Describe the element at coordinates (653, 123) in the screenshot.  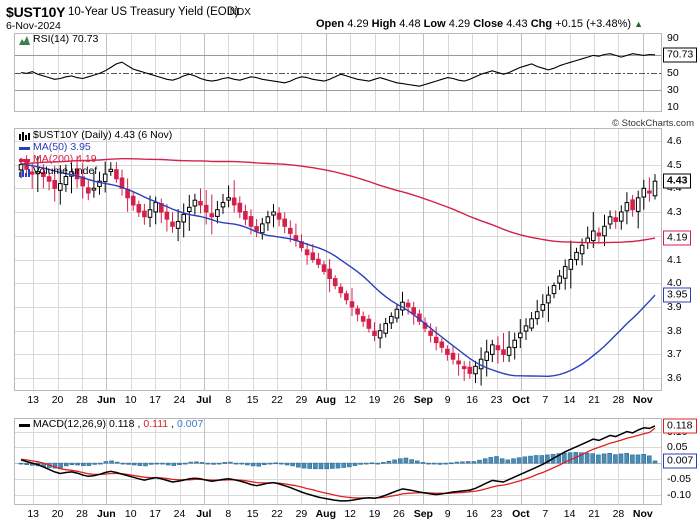
I see `attribution: © StockCharts.com` at that location.